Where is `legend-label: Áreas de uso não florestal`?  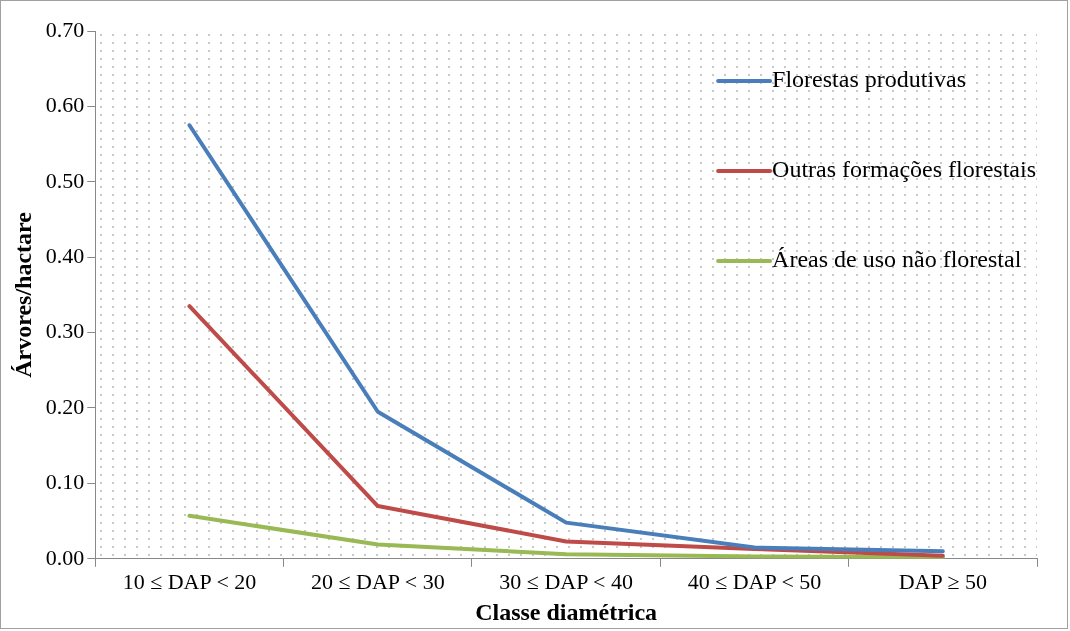
legend-label: Áreas de uso não florestal is located at coordinates (897, 259).